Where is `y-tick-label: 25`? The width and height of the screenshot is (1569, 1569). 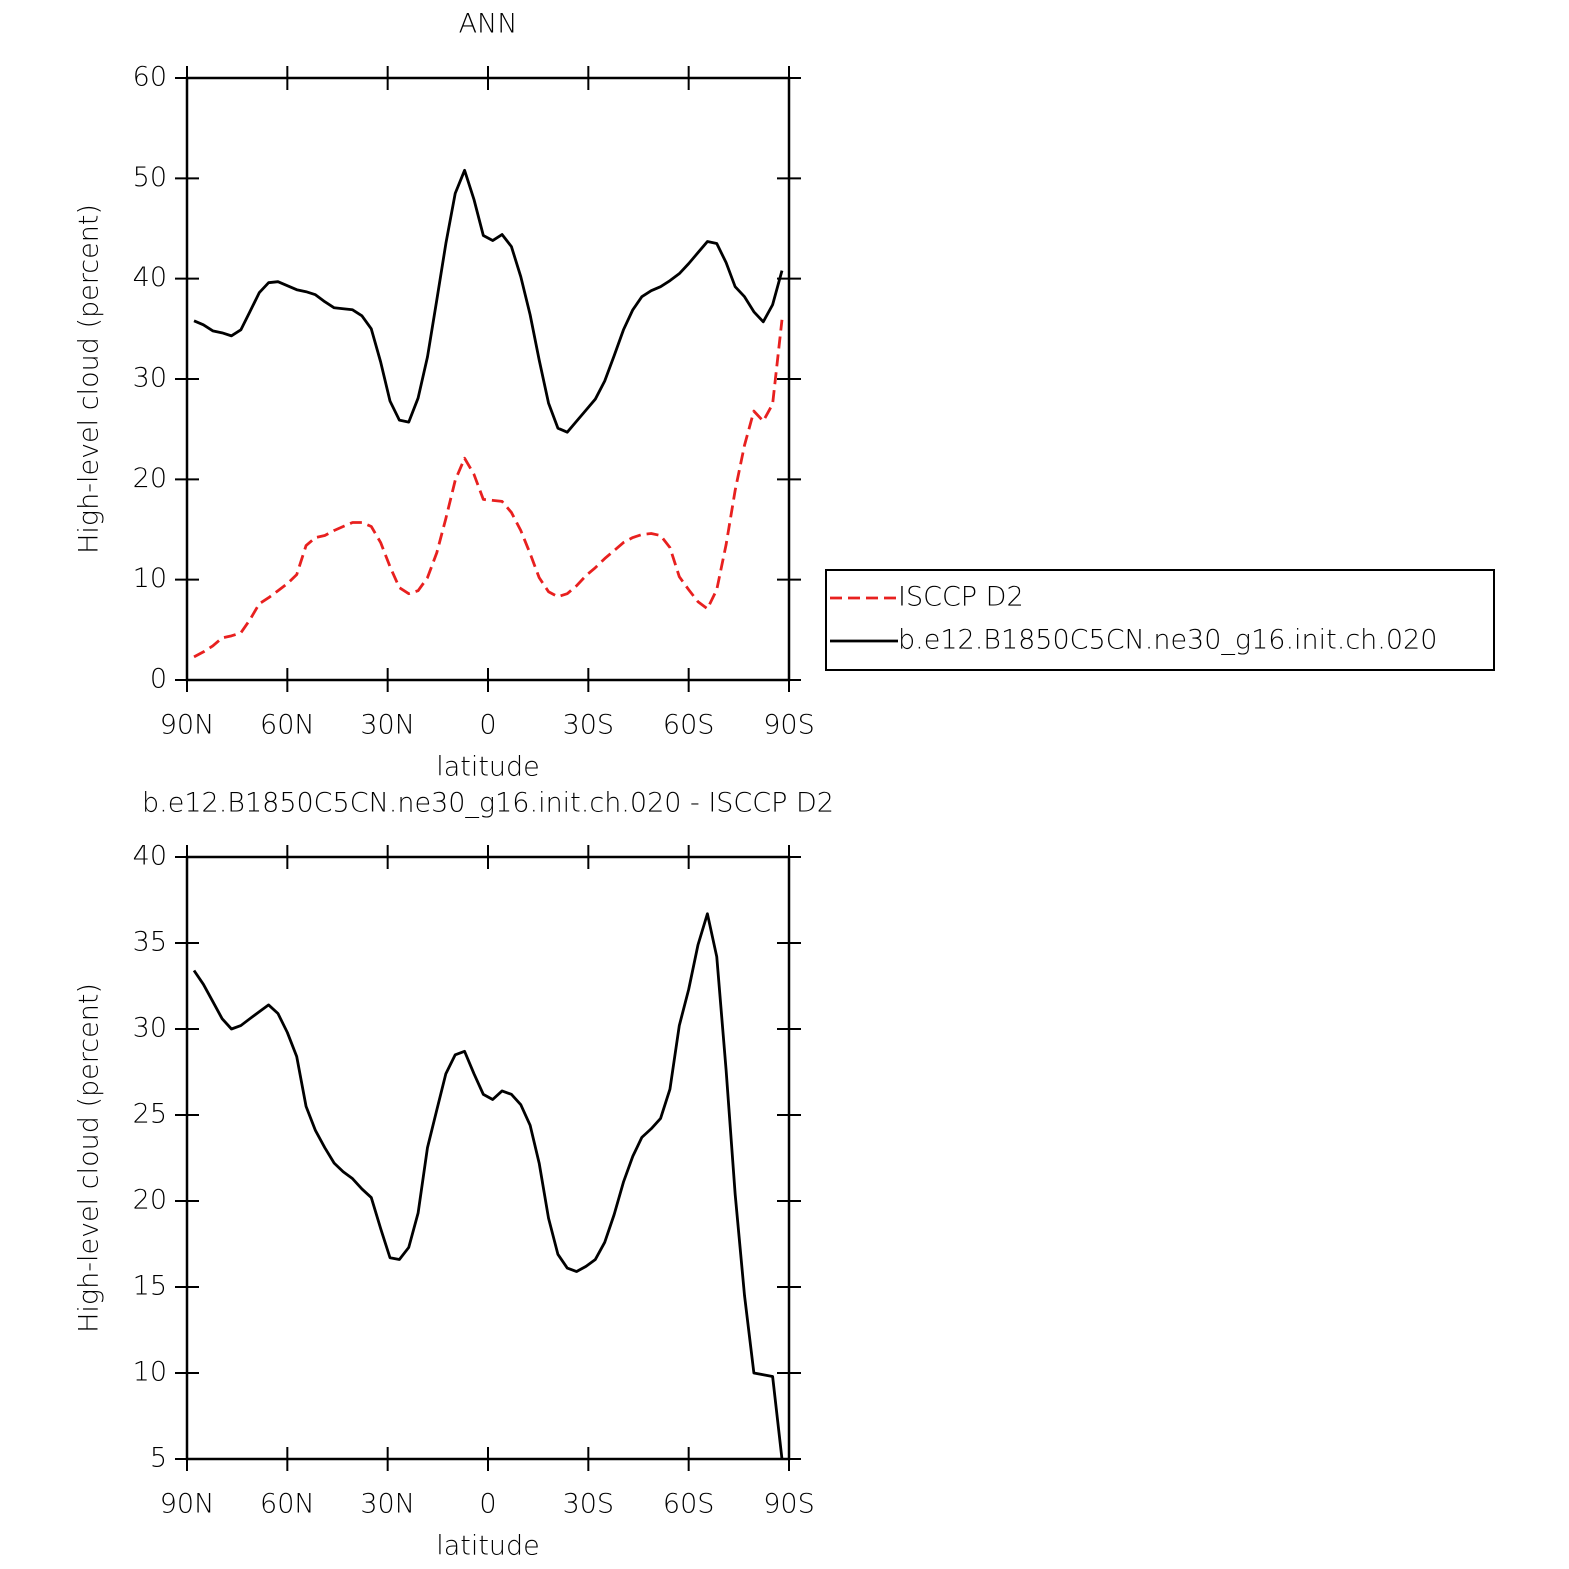 y-tick-label: 25 is located at coordinates (150, 1114).